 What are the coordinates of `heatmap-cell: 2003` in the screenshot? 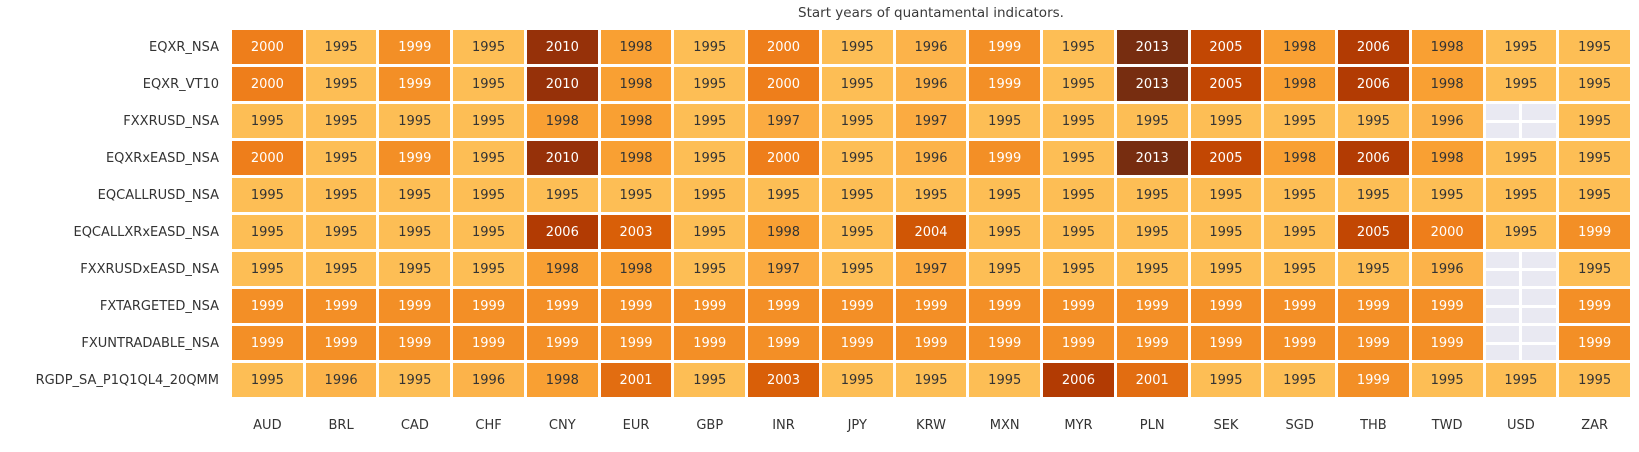 It's located at (783, 380).